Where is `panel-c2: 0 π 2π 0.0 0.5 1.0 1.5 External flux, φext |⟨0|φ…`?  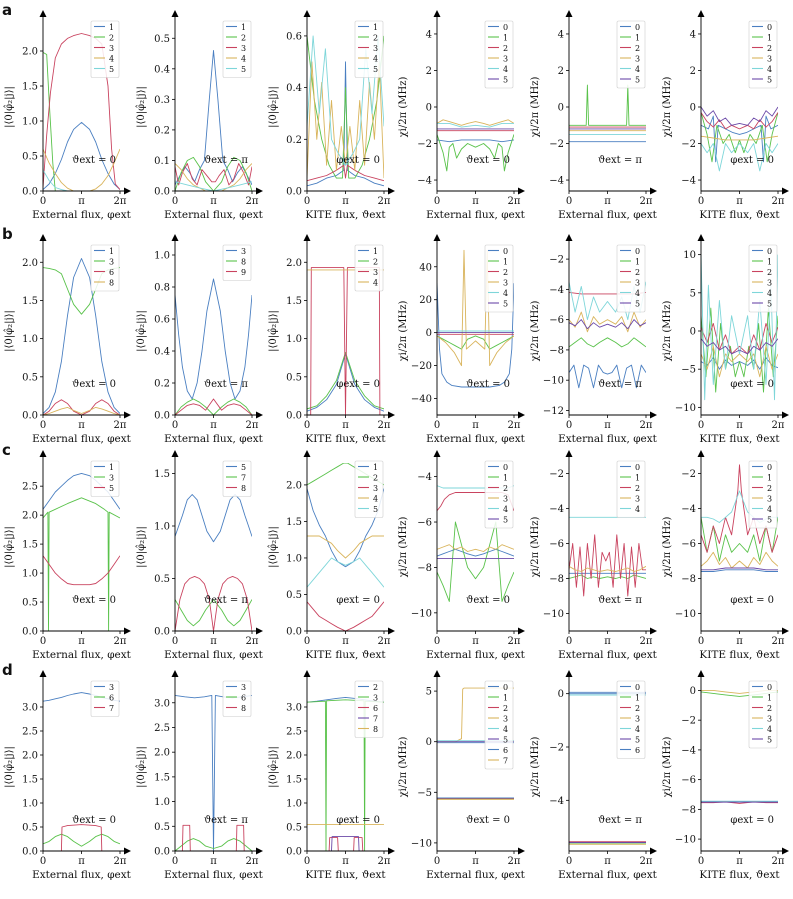 panel-c2: 0 π 2π 0.0 0.5 1.0 1.5 External flux, φext |⟨0|φ… is located at coordinates (200, 555).